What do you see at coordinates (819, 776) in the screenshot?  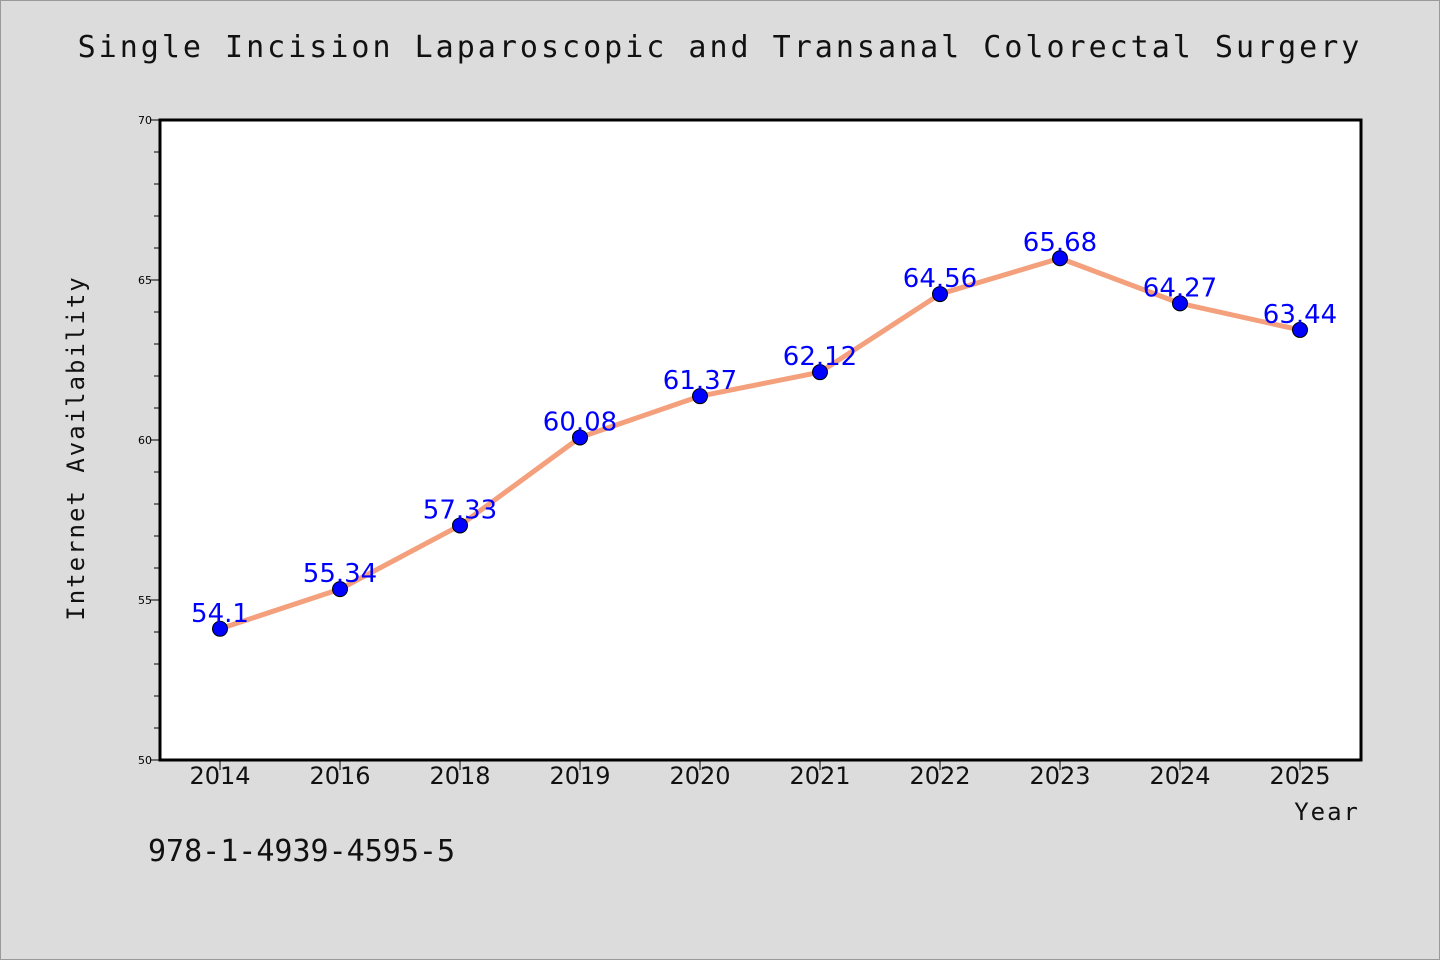 I see `x-tick-label: 2021` at bounding box center [819, 776].